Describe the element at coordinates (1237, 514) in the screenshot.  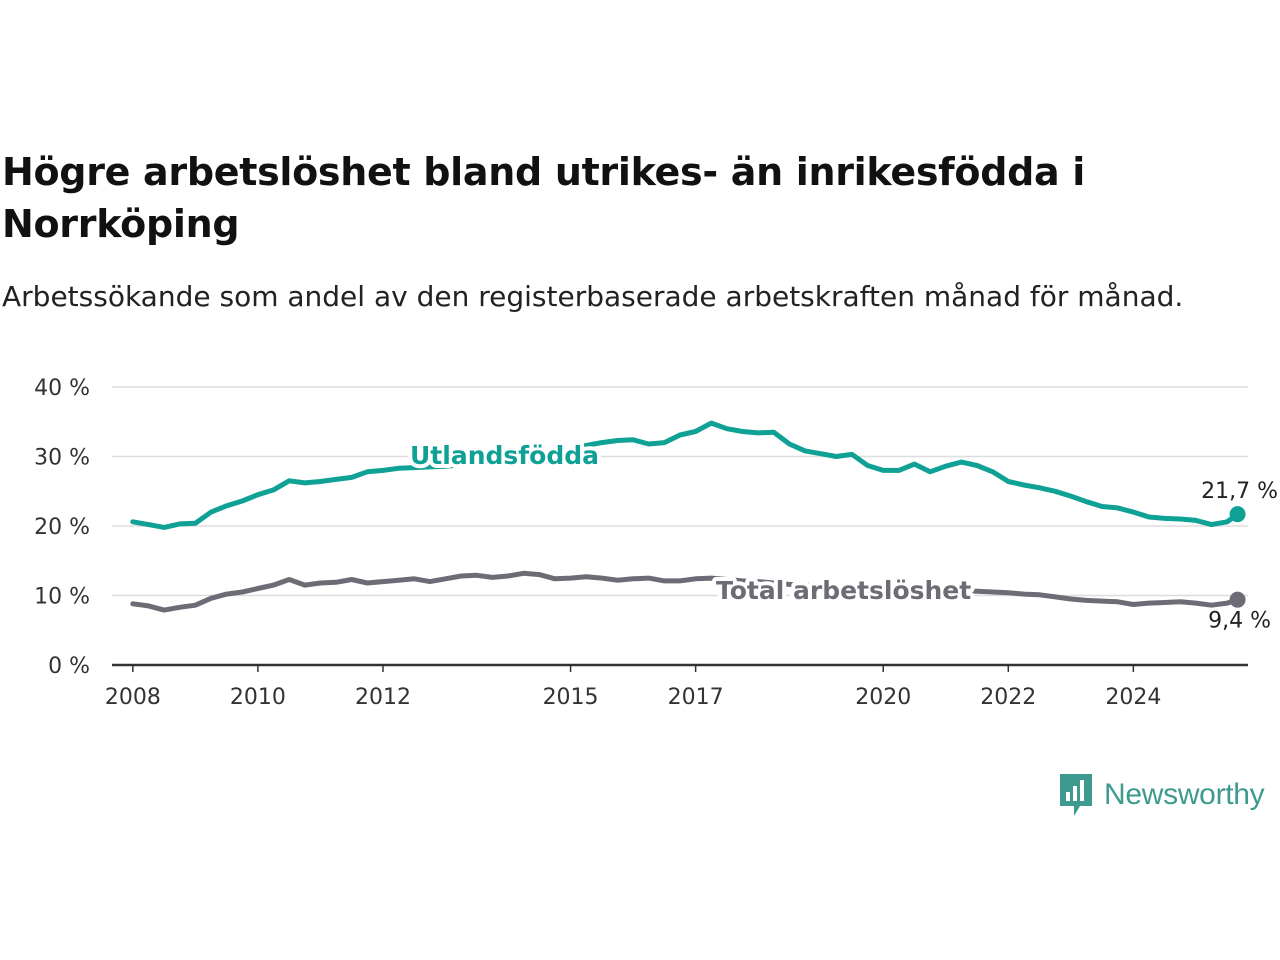
I see `end-point-utlandsfodda` at that location.